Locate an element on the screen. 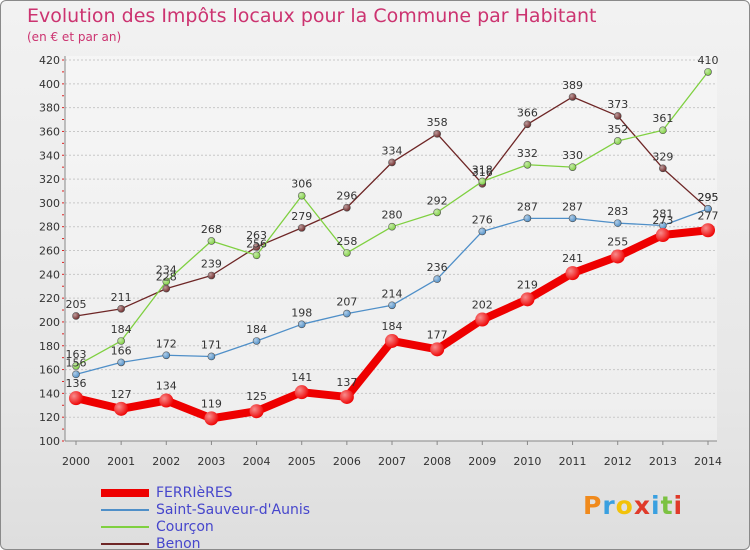 This screenshot has height=550, width=750. x-tick-label: 2011 is located at coordinates (573, 461).